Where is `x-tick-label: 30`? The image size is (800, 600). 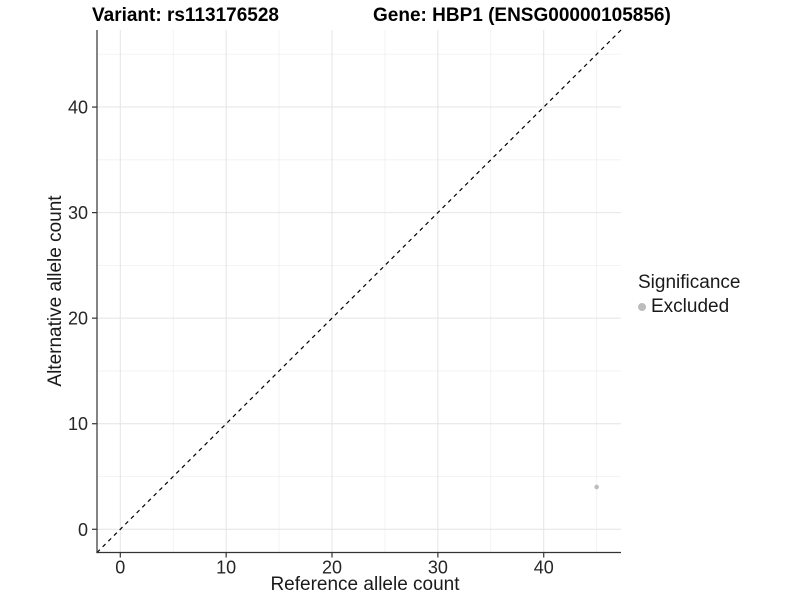 x-tick-label: 30 is located at coordinates (438, 568).